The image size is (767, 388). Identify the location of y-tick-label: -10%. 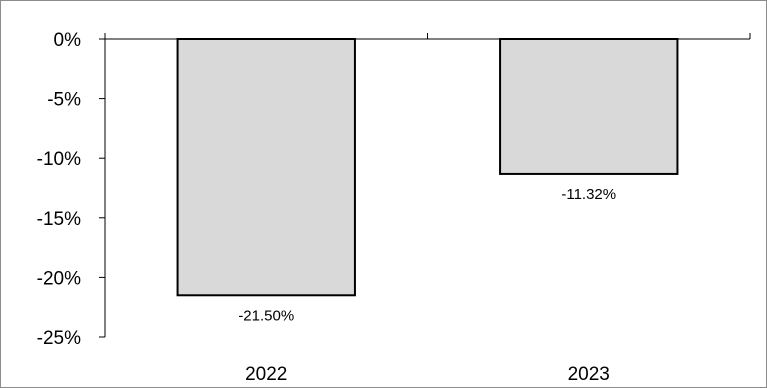
(59, 159).